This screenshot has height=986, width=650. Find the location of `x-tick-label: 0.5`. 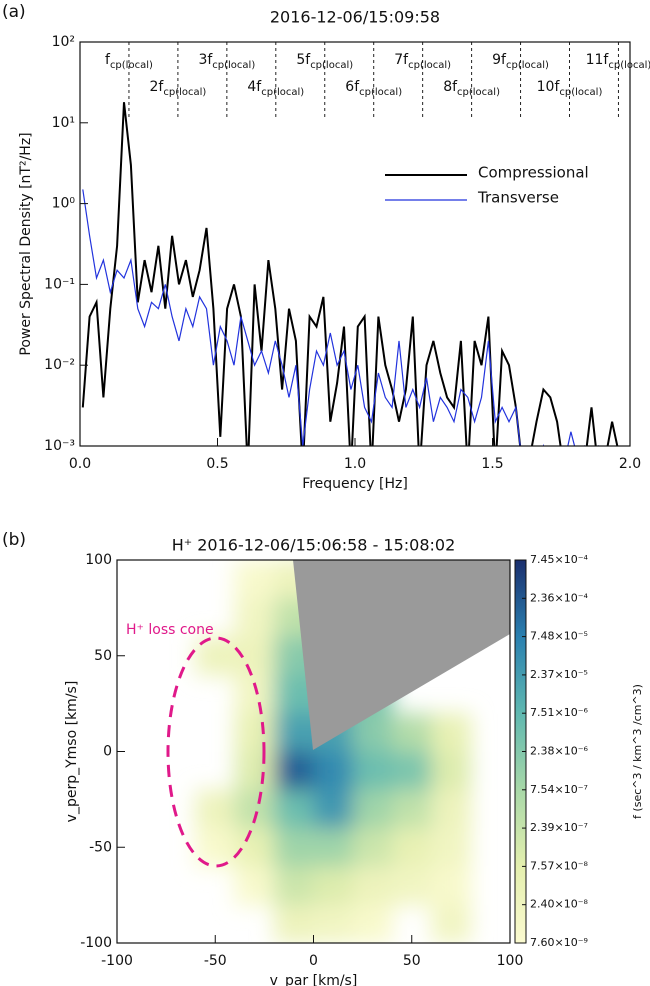

x-tick-label: 0.5 is located at coordinates (217, 464).